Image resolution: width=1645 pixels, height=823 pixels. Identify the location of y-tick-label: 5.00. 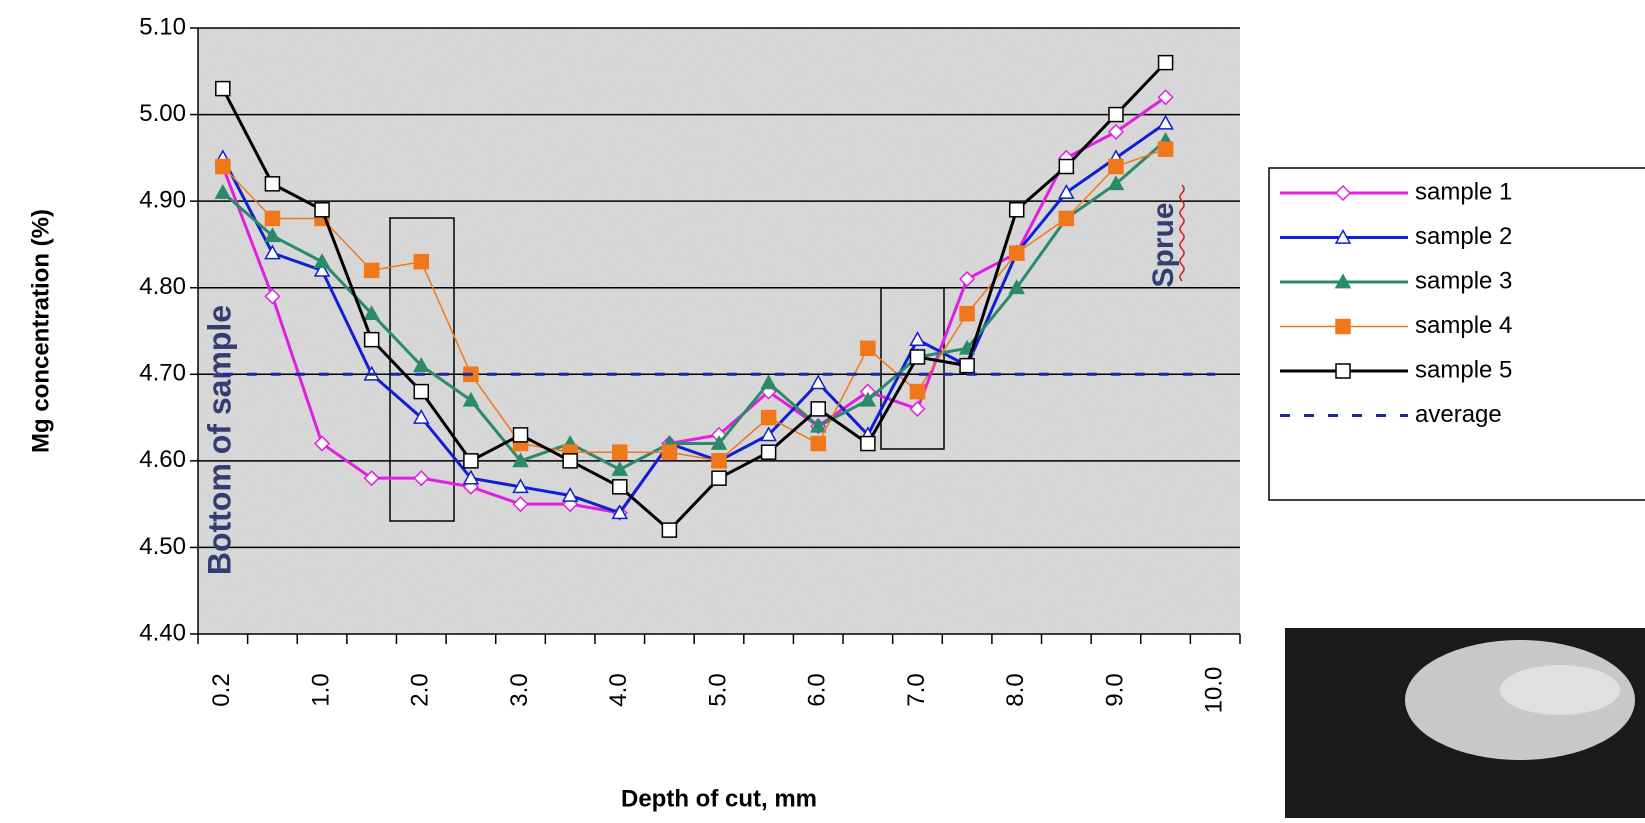
(162, 113).